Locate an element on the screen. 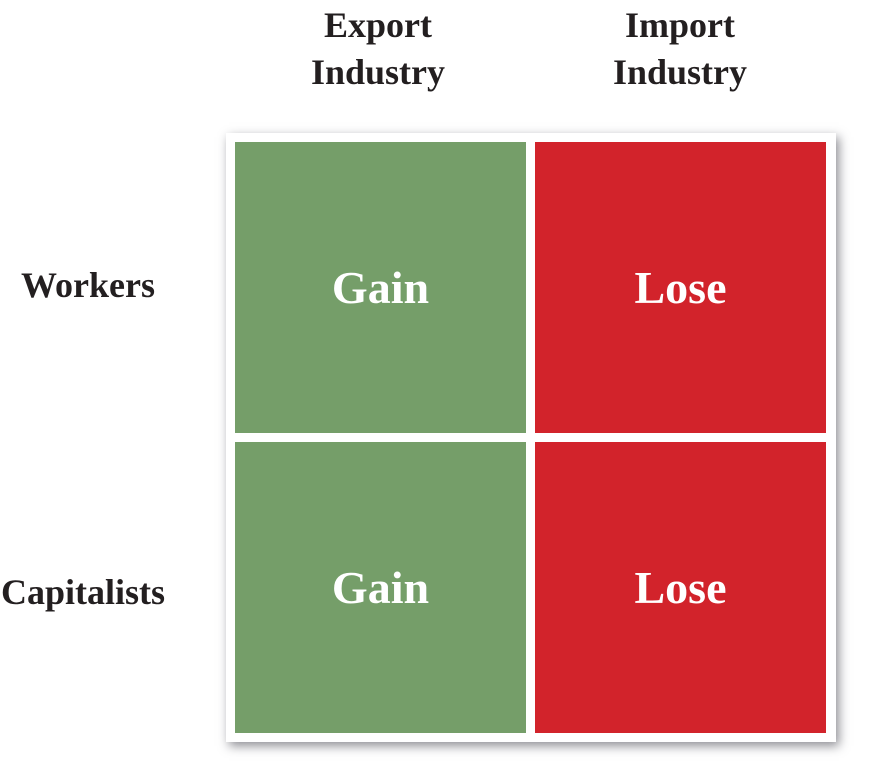 The image size is (873, 780). row-header-capitalists: Capitalists is located at coordinates (83, 592).